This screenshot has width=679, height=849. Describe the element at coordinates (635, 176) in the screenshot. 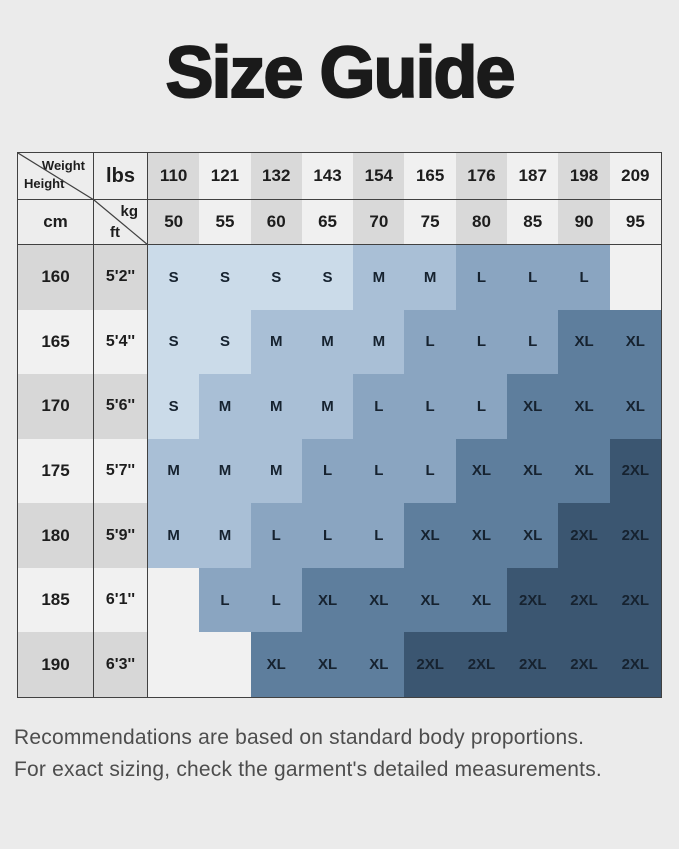

I see `weight-lbs-header: 209` at that location.